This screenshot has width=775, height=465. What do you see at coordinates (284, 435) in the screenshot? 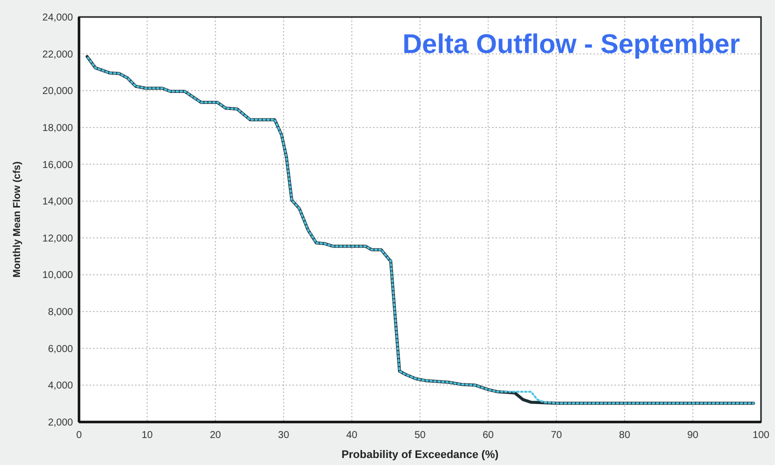
I see `x-tick-label: 30` at bounding box center [284, 435].